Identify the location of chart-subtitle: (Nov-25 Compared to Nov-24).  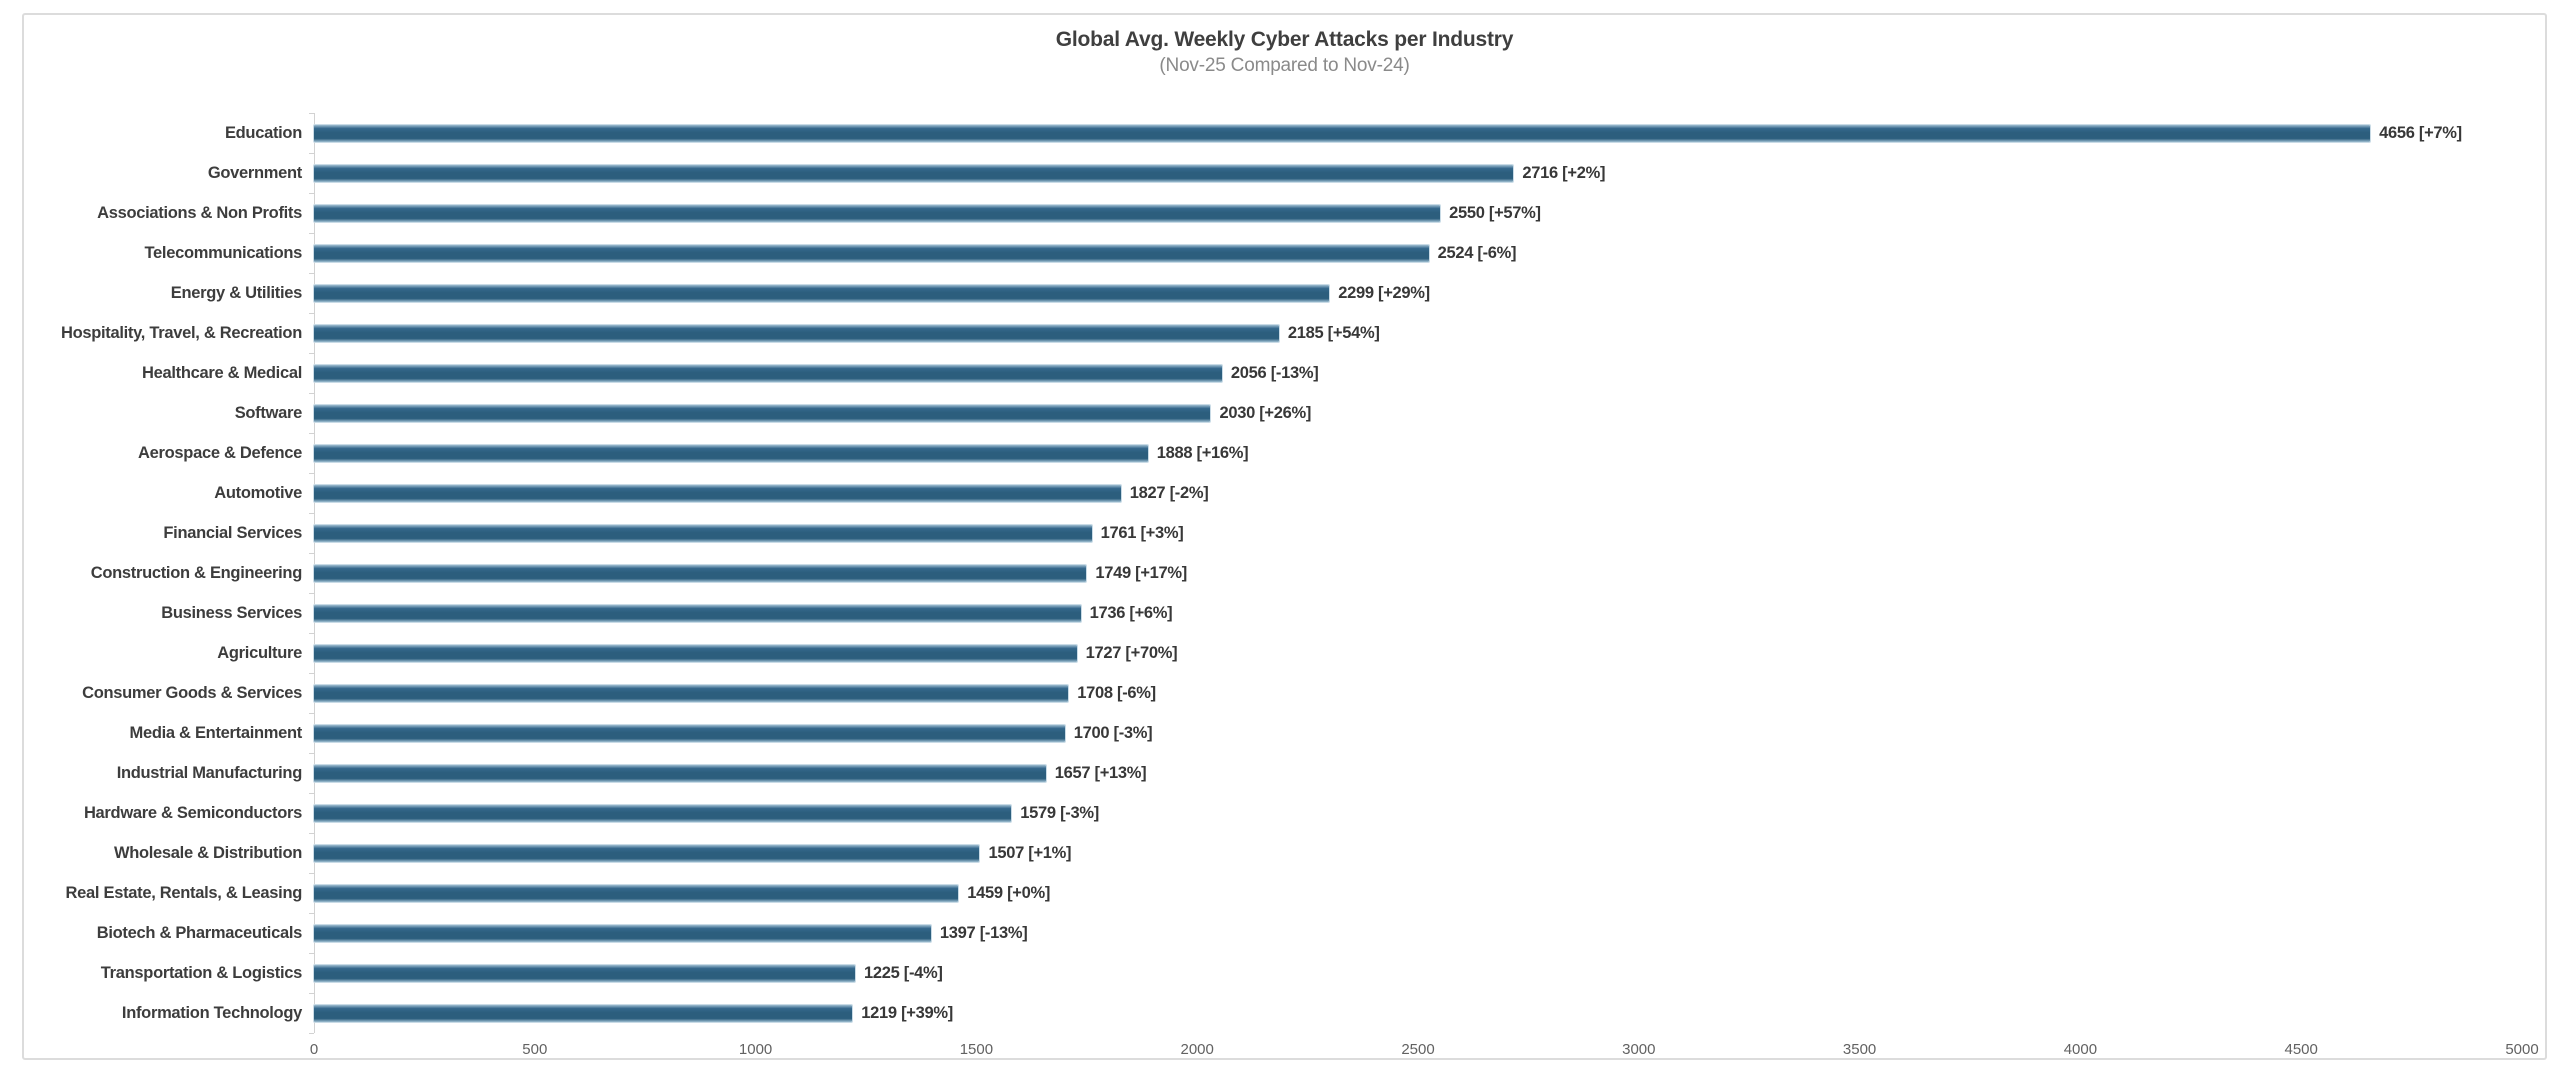
(1284, 65).